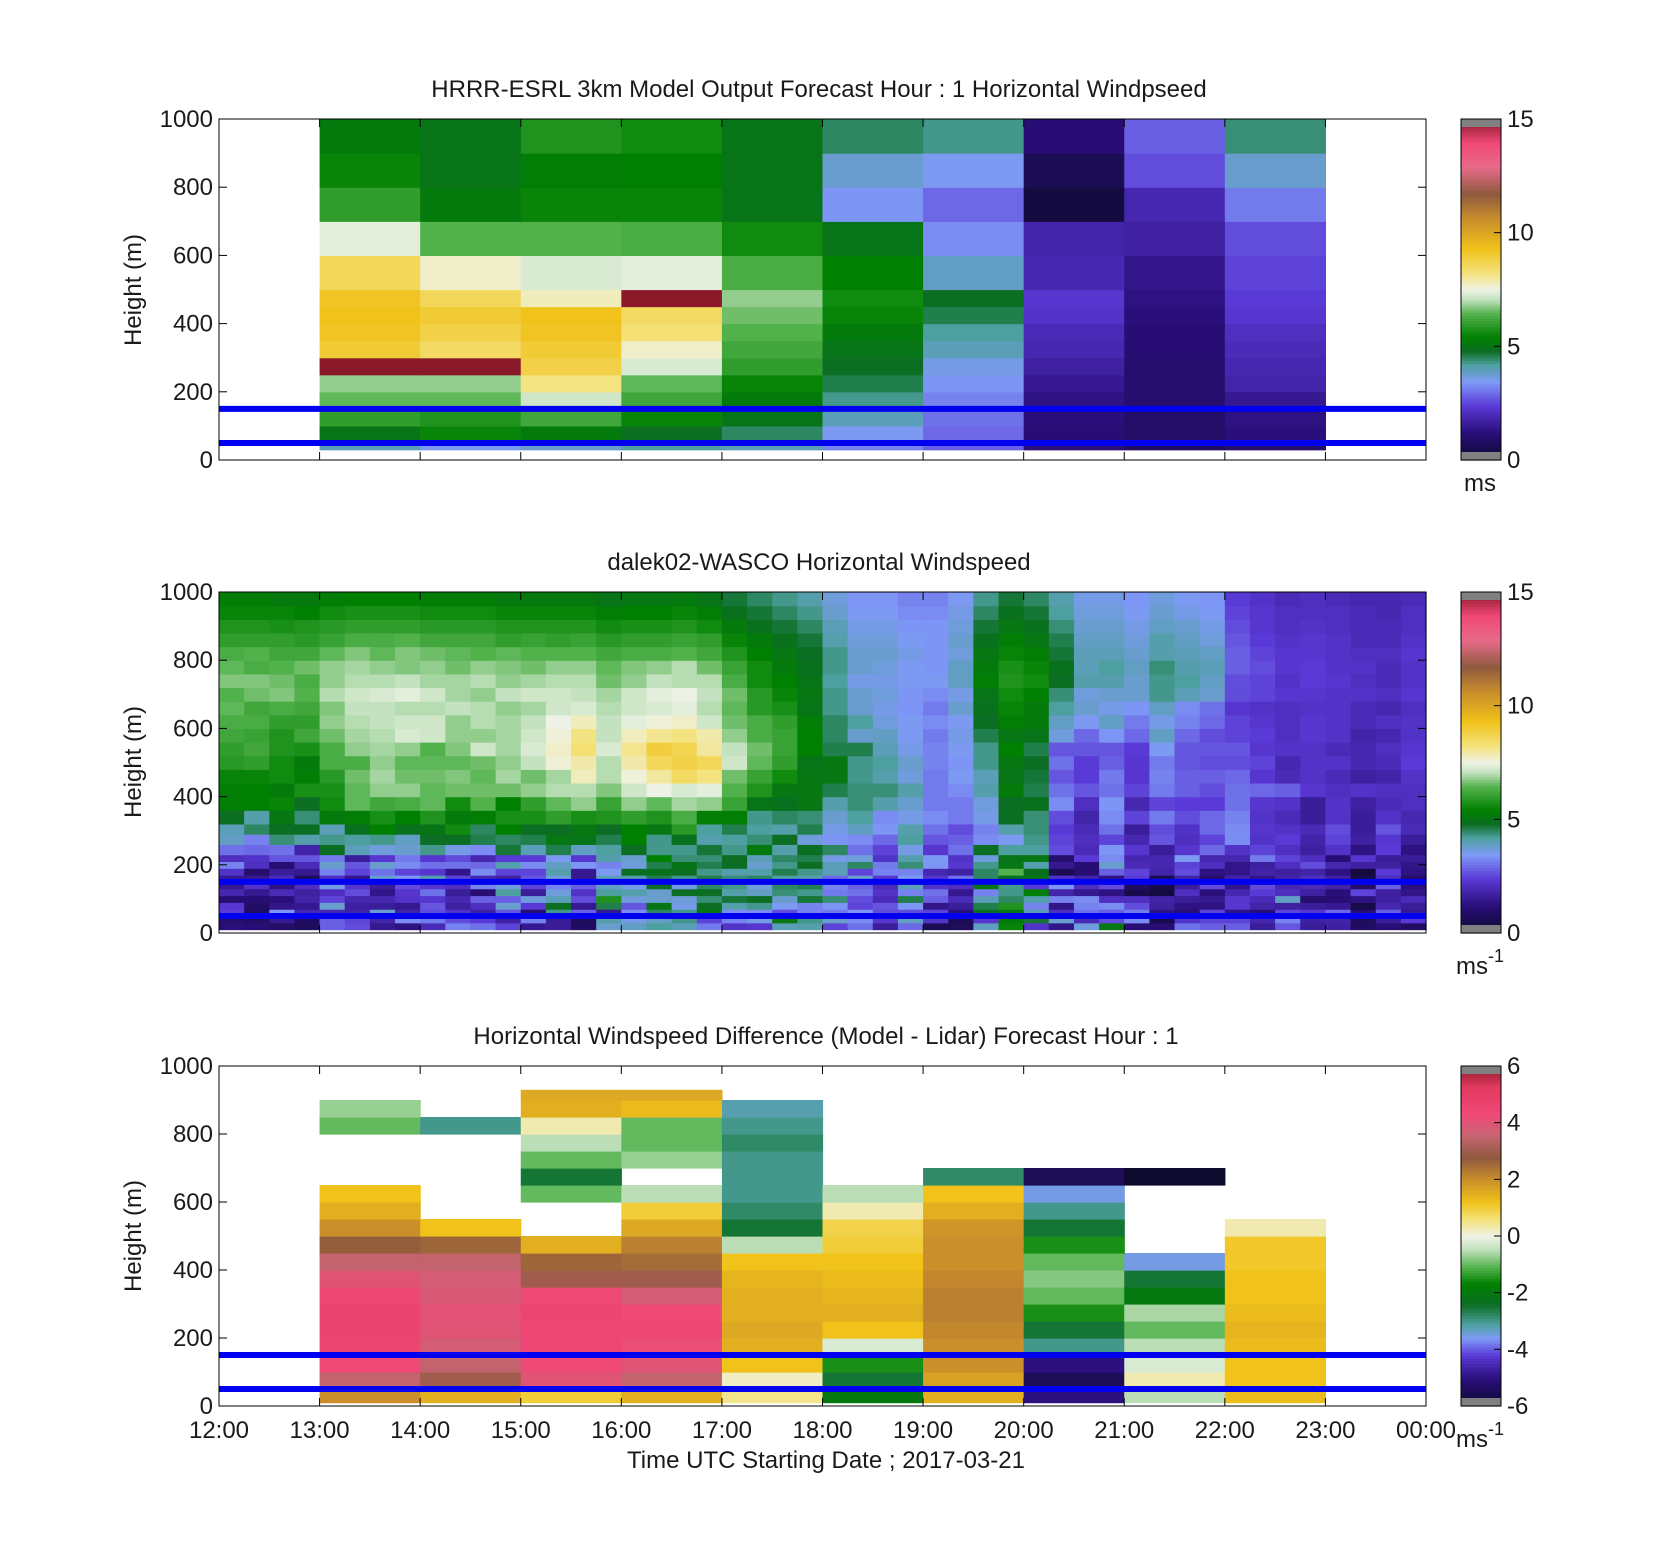  I want to click on y-tick-label: 400, so click(193, 797).